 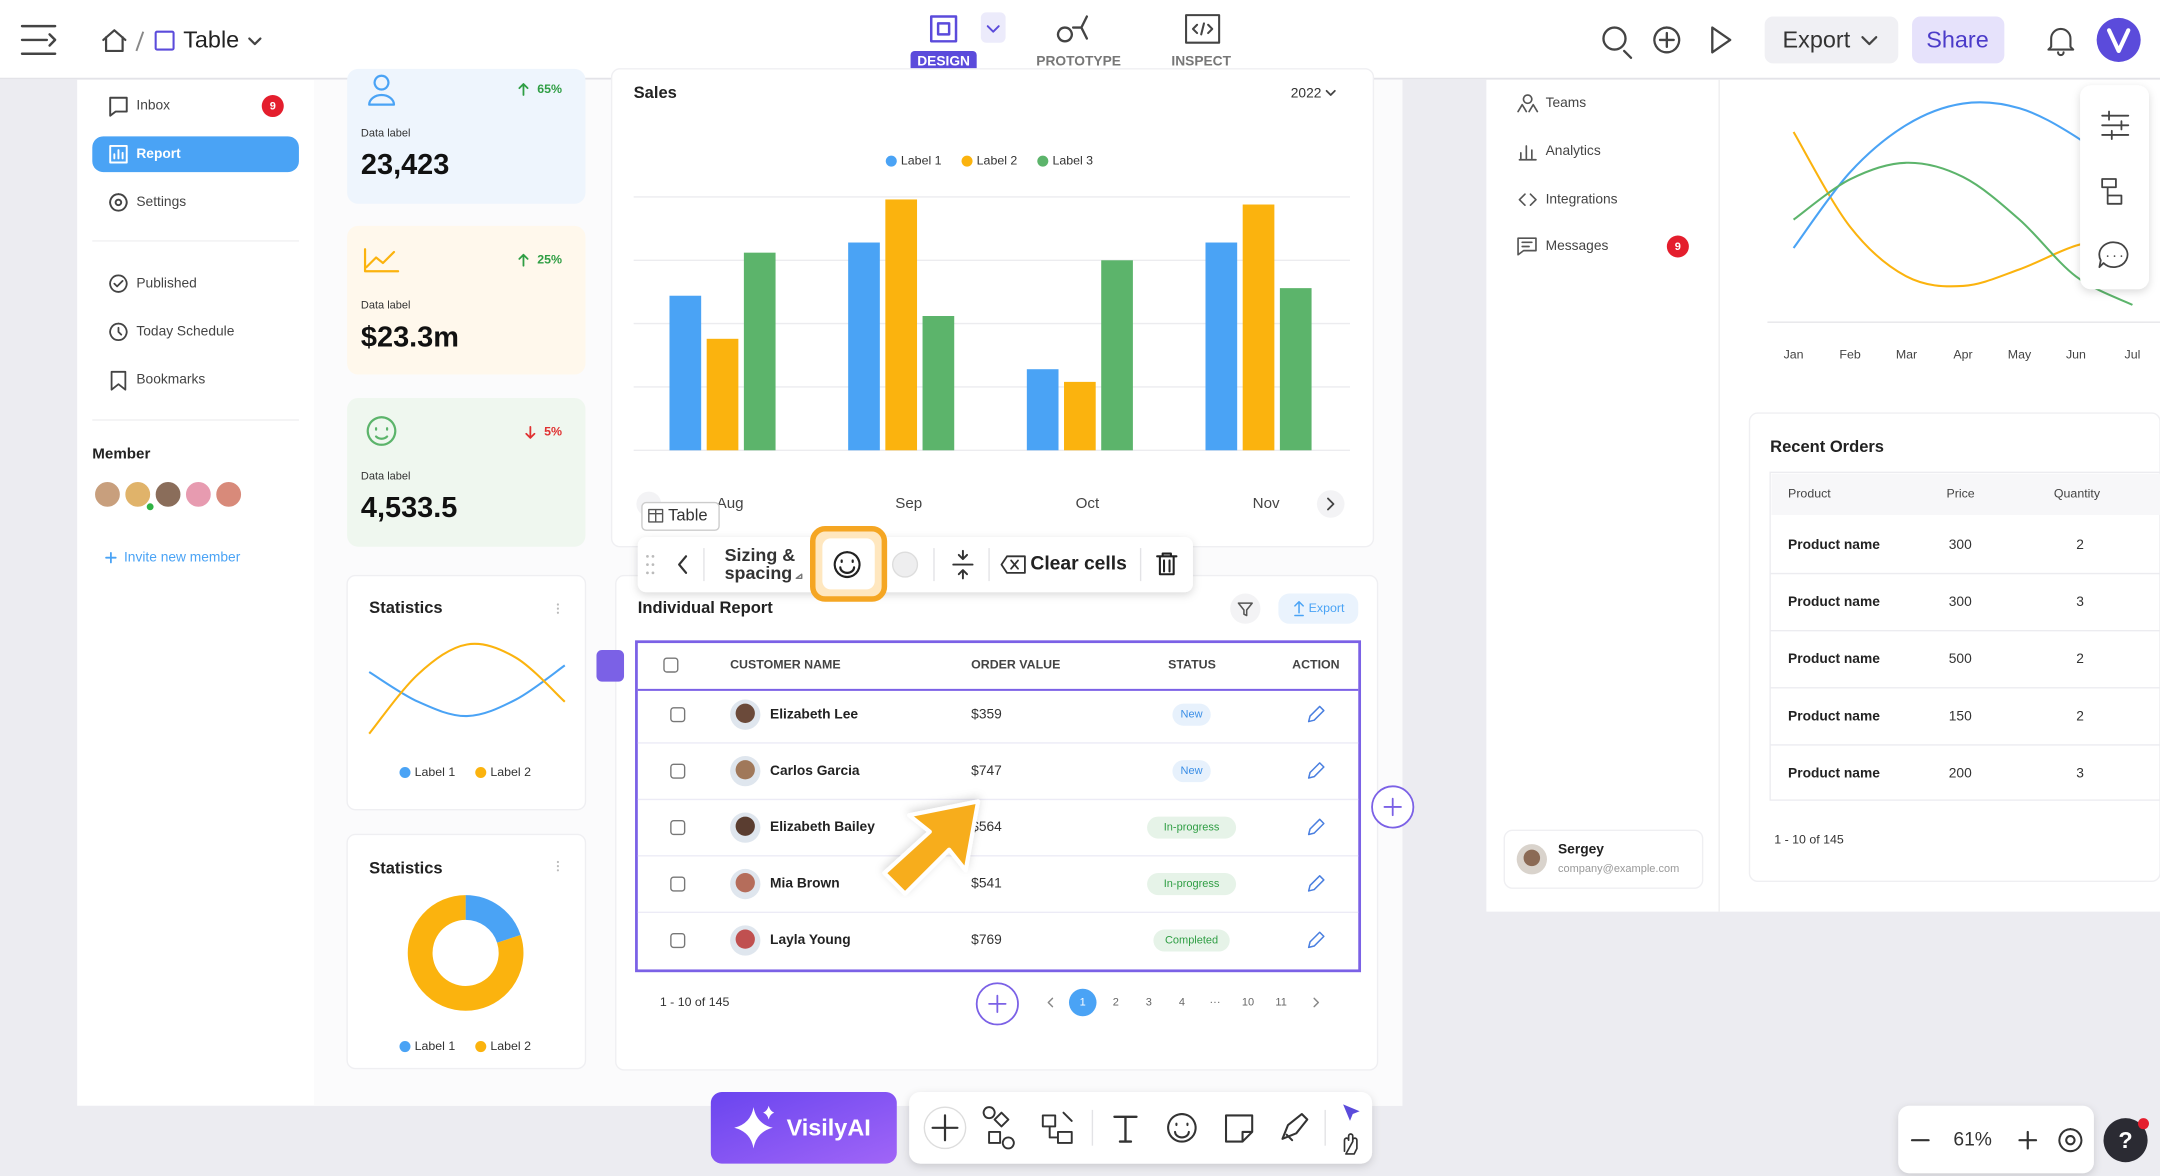 I want to click on bell-icon, so click(x=2061, y=42).